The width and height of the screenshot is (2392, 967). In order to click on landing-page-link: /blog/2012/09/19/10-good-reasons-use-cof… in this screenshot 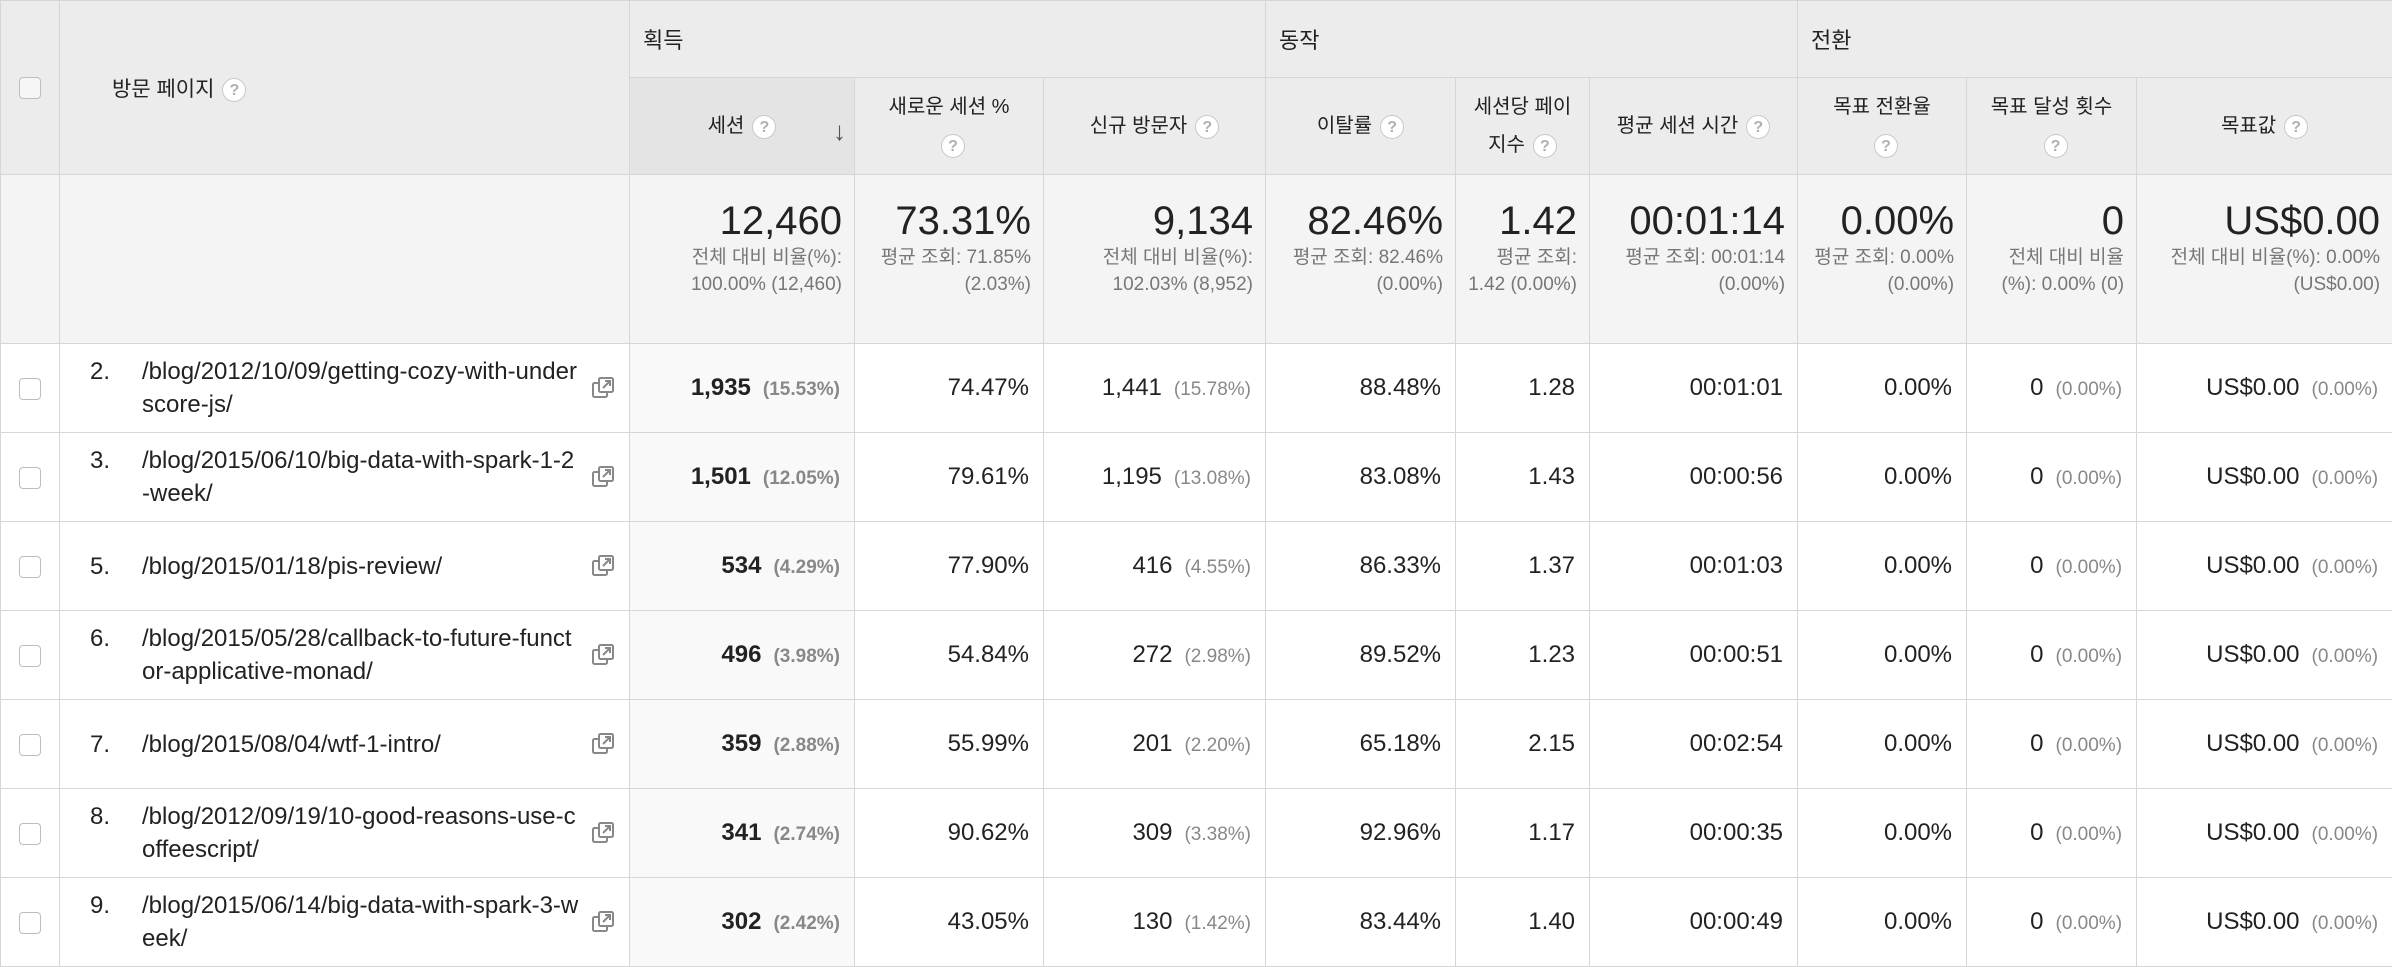, I will do `click(362, 833)`.